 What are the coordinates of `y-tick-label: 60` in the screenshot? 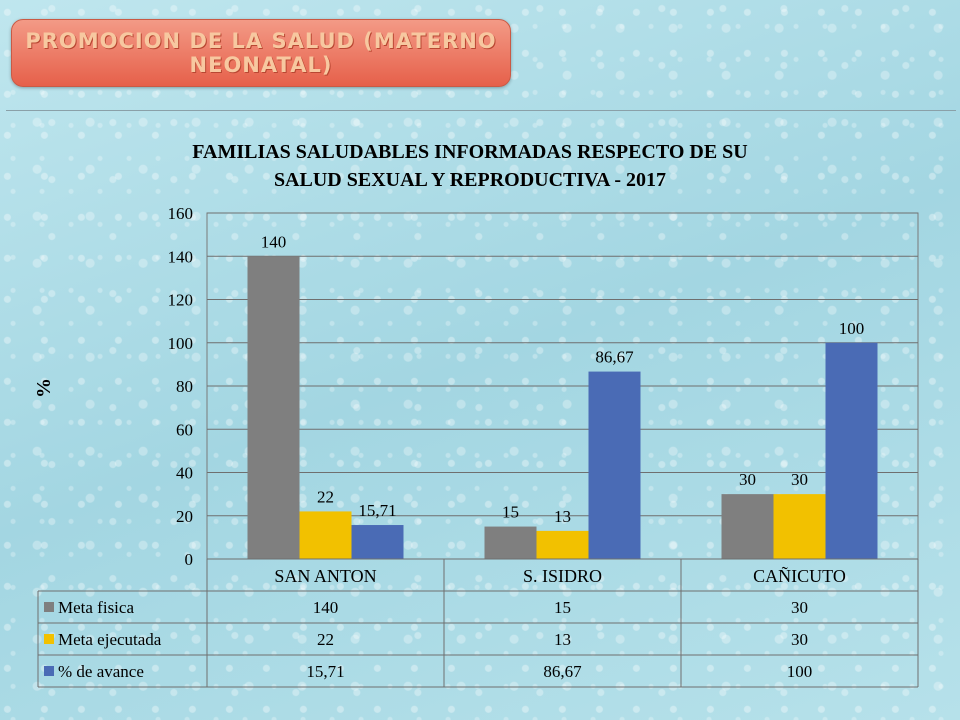 It's located at (184, 429).